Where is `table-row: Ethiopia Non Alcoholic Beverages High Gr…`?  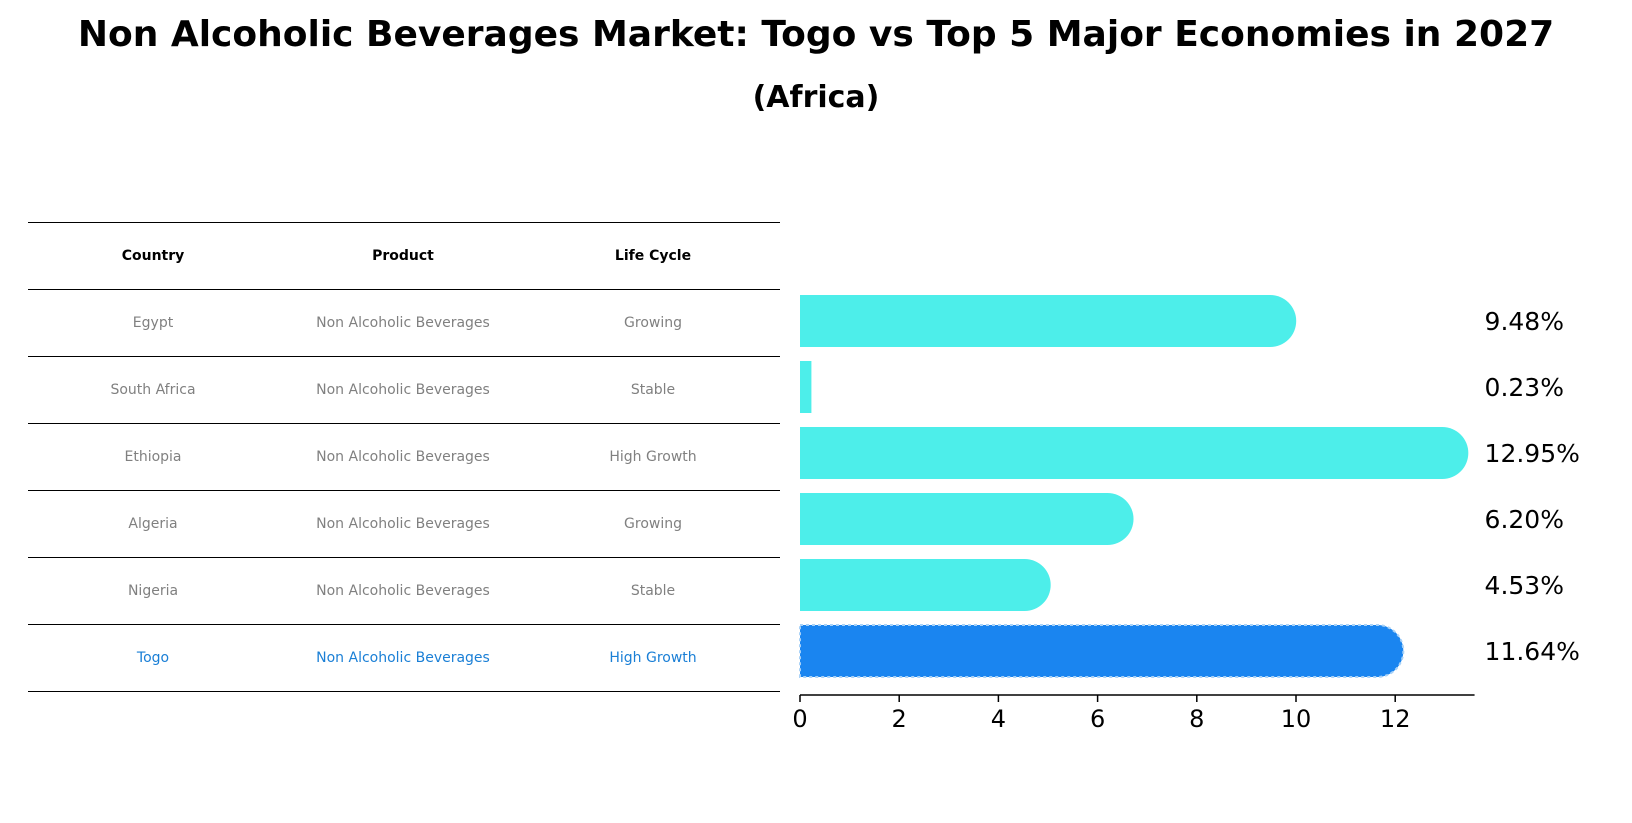
table-row: Ethiopia Non Alcoholic Beverages High Gr… is located at coordinates (404, 457).